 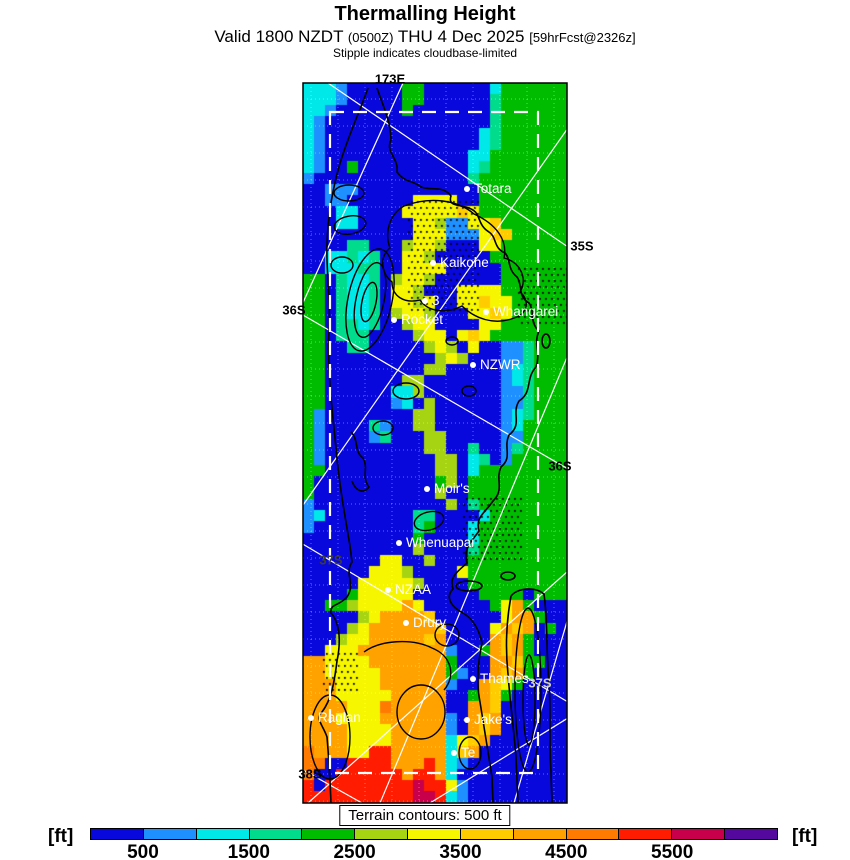 What do you see at coordinates (425, 14) in the screenshot?
I see `page-title: Thermalling Height` at bounding box center [425, 14].